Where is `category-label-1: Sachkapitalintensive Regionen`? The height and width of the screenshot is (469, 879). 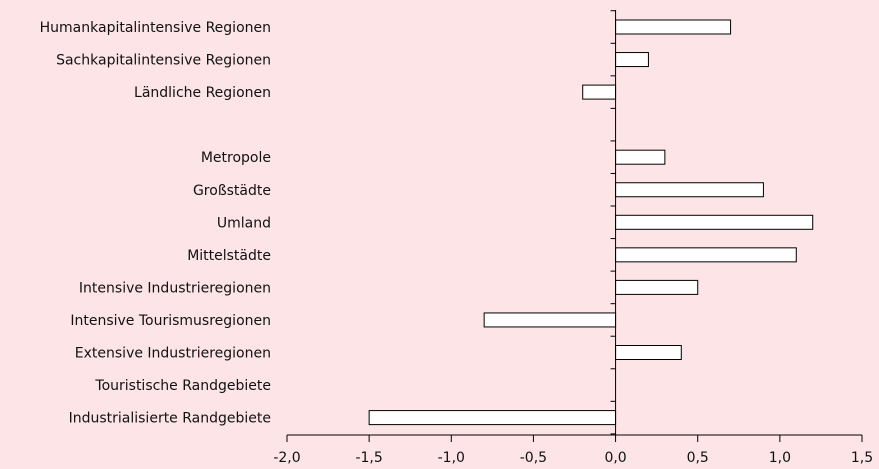 category-label-1: Sachkapitalintensive Regionen is located at coordinates (163, 61).